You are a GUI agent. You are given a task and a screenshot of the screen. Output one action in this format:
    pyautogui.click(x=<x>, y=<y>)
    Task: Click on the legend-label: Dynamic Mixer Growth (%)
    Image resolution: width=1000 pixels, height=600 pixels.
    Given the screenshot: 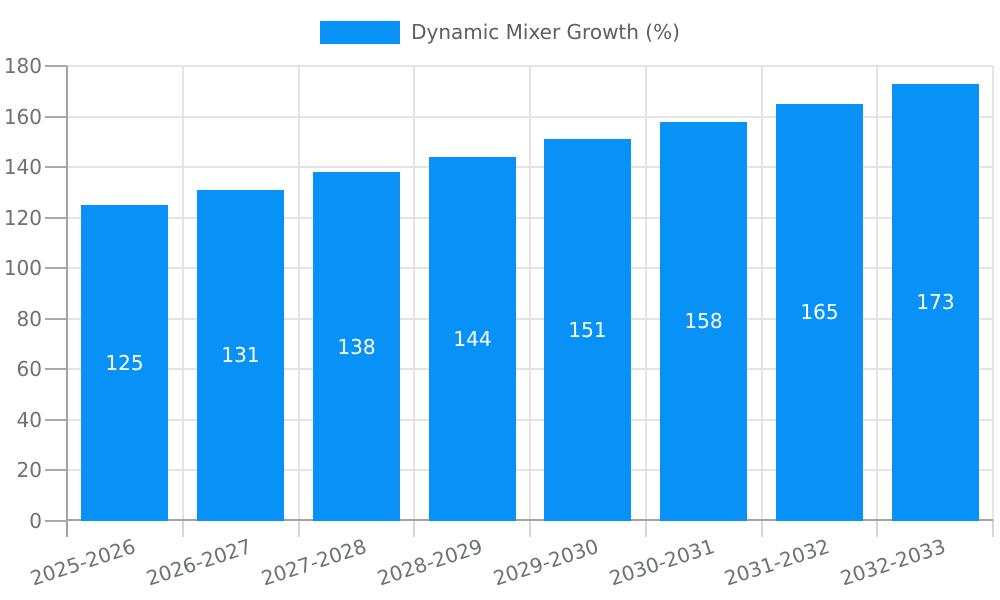 What is the action you would take?
    pyautogui.click(x=545, y=32)
    